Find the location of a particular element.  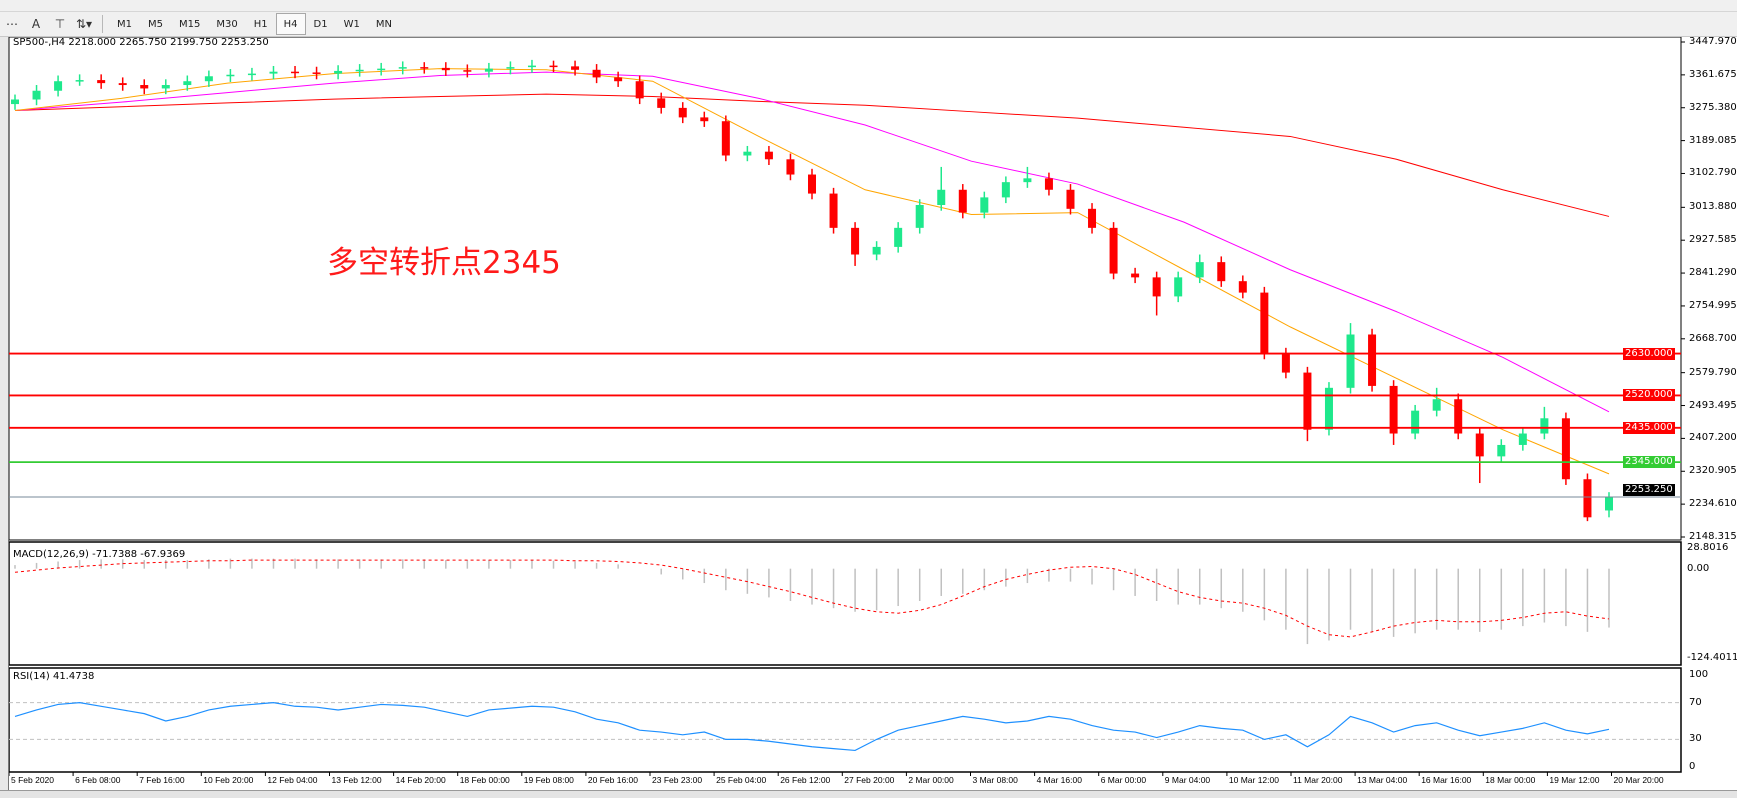

time-axis-label: 10 Feb 20:00 is located at coordinates (228, 780).